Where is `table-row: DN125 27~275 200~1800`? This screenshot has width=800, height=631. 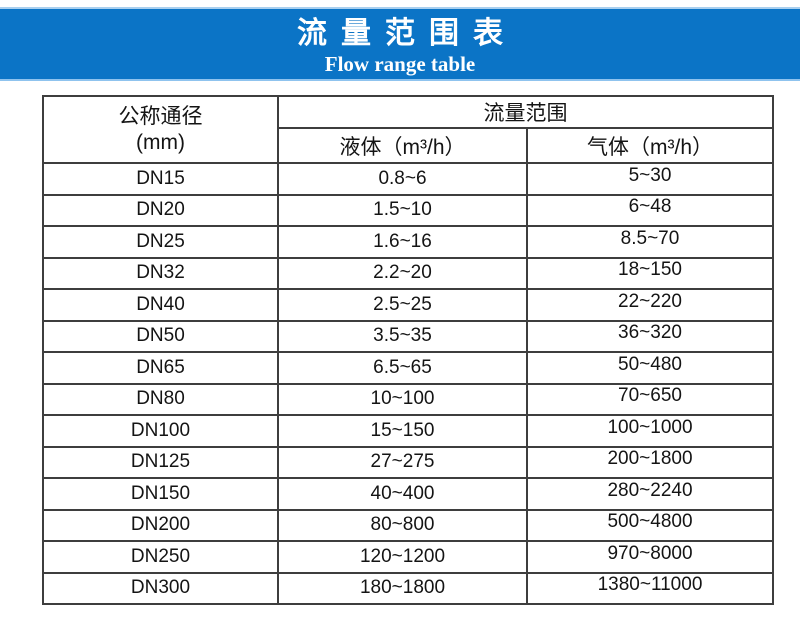 table-row: DN125 27~275 200~1800 is located at coordinates (408, 462).